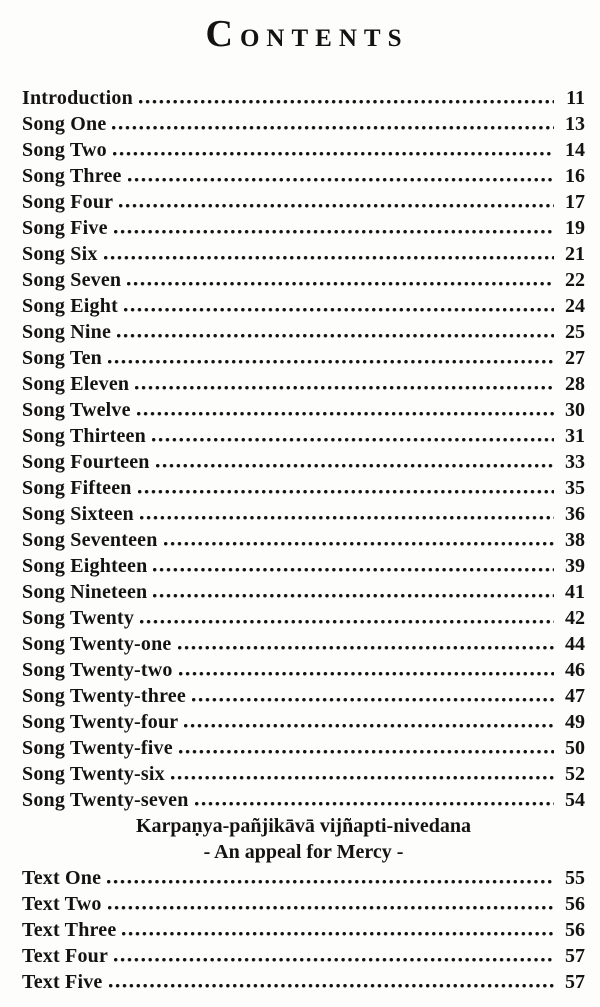  I want to click on toc-entry-label: Song Eighteen, so click(85, 566).